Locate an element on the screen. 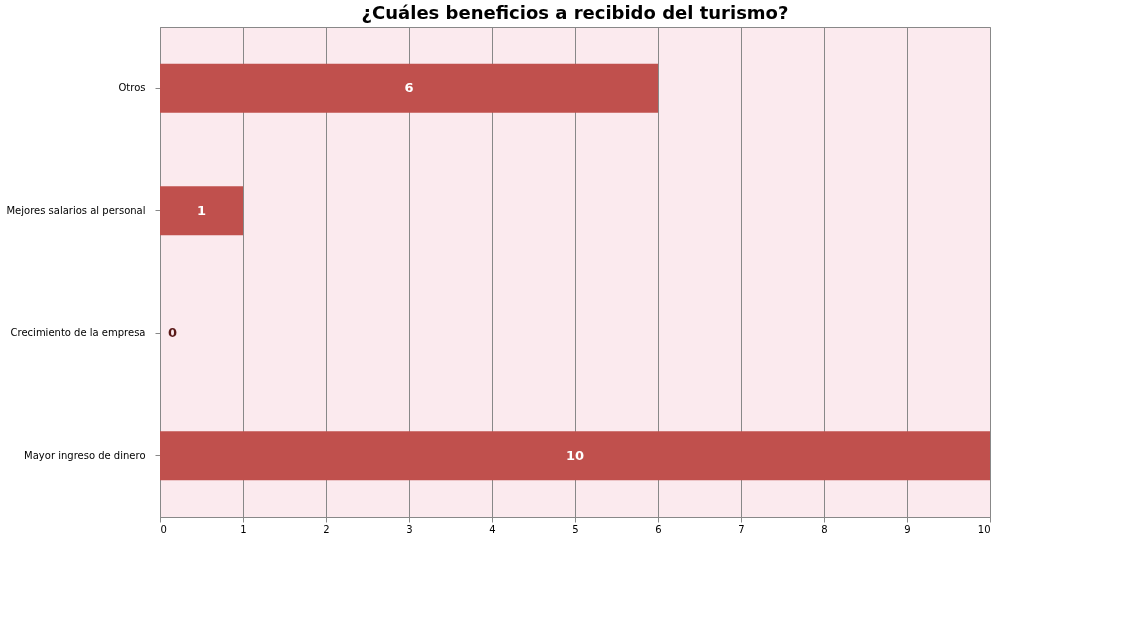  x-tick-label: 8 is located at coordinates (824, 529).